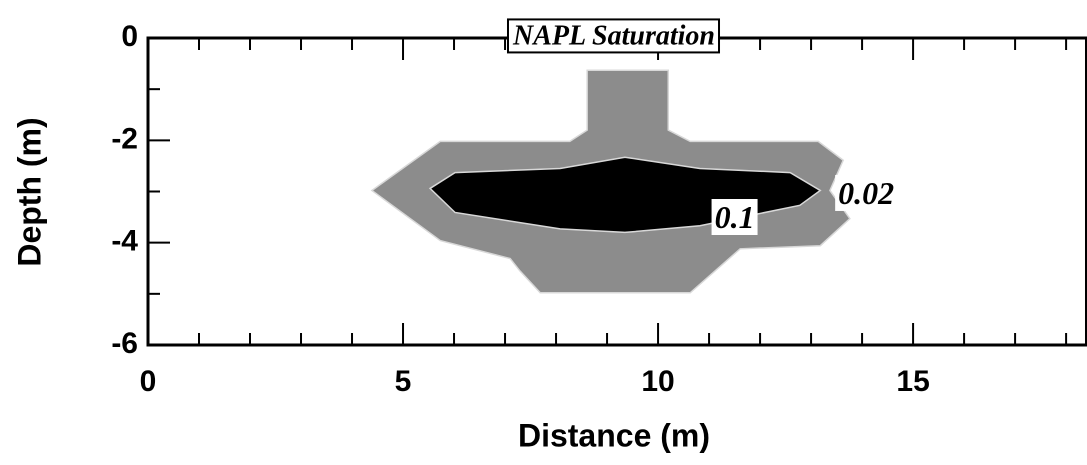  What do you see at coordinates (657, 381) in the screenshot?
I see `x-tick-label: 10` at bounding box center [657, 381].